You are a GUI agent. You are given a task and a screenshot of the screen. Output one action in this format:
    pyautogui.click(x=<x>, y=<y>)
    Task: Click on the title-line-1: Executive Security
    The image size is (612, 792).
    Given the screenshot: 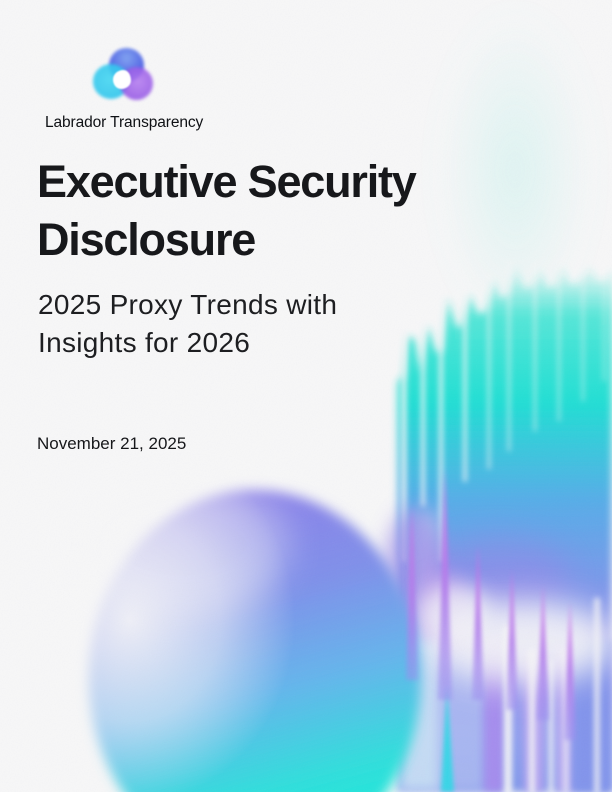 What is the action you would take?
    pyautogui.click(x=227, y=181)
    